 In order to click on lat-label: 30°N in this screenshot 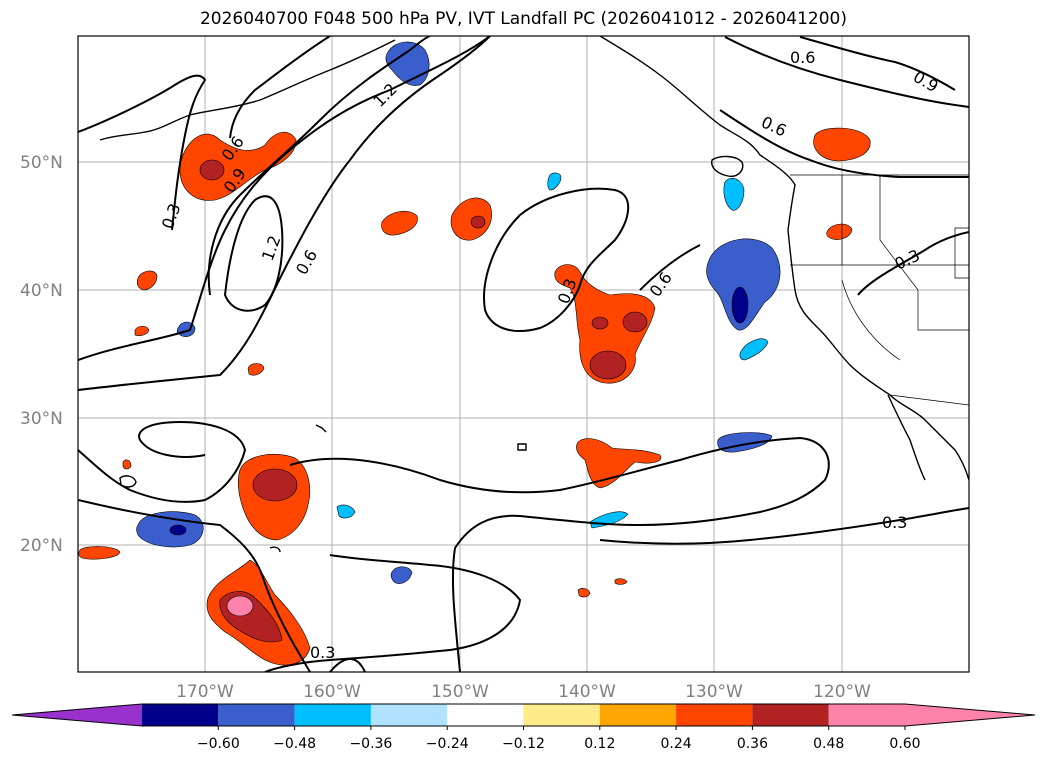, I will do `click(41, 419)`.